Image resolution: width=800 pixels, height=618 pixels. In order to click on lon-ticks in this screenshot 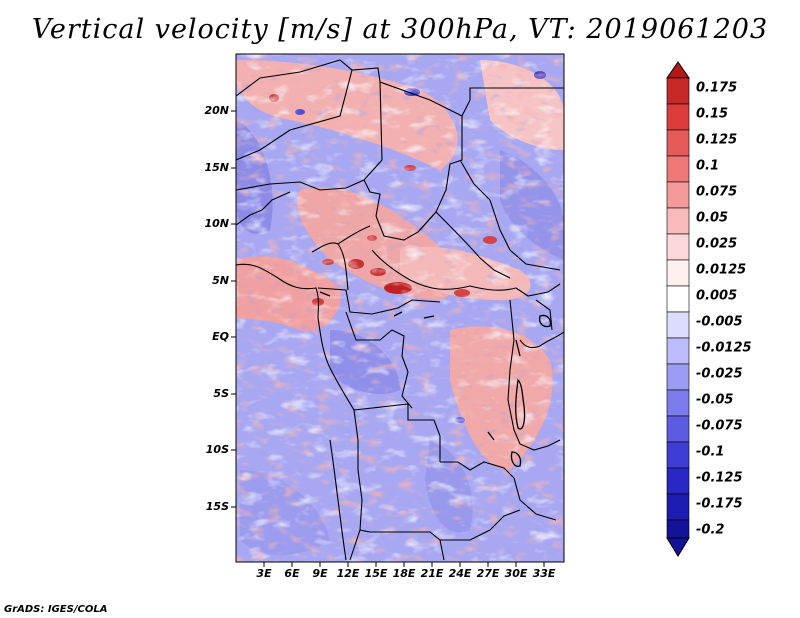, I will do `click(404, 564)`.